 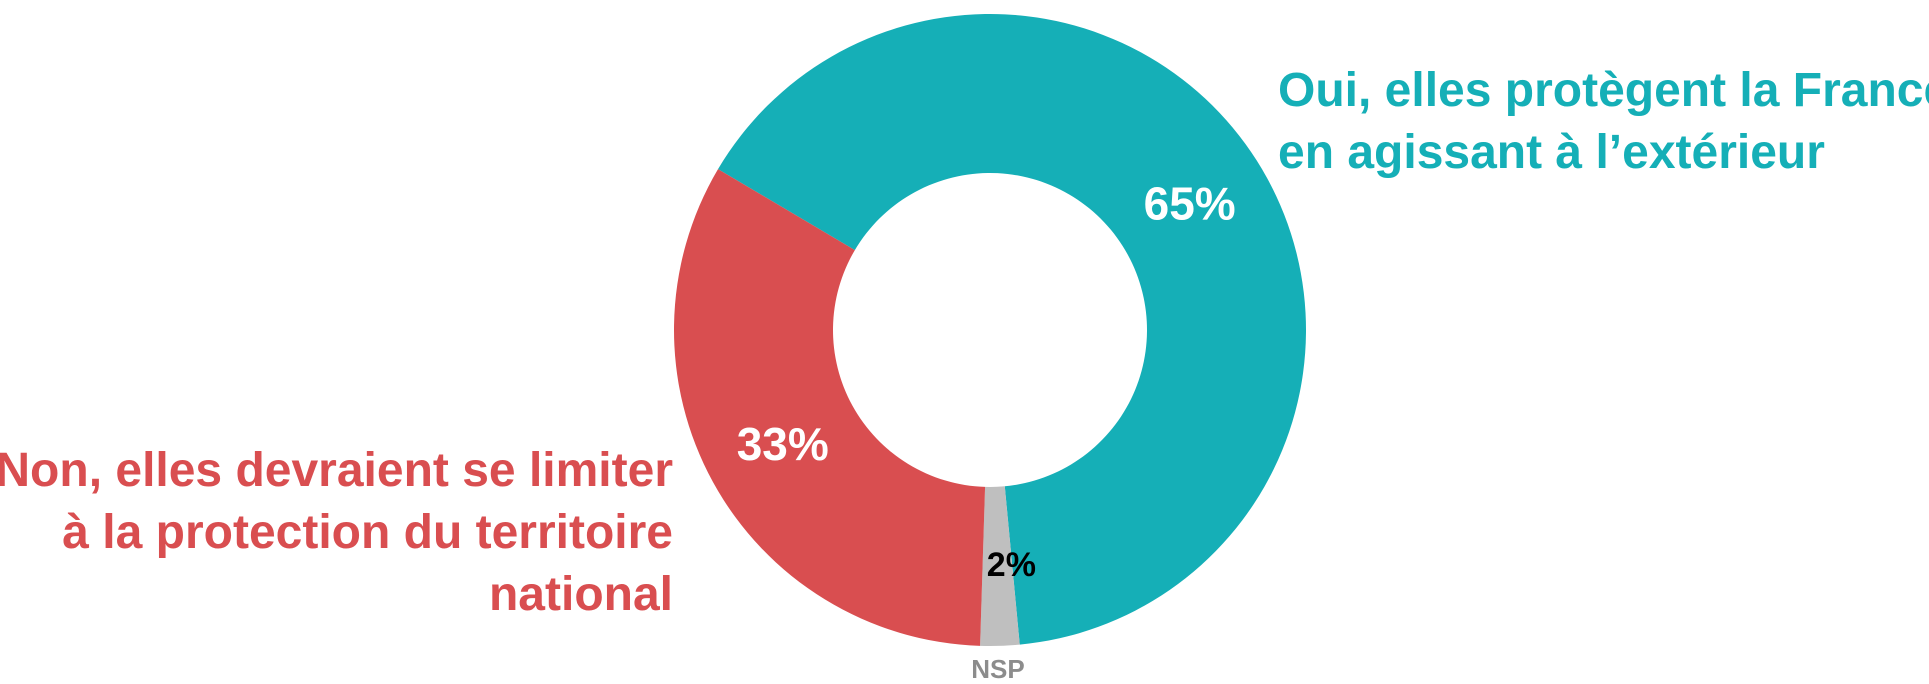 What do you see at coordinates (998, 669) in the screenshot?
I see `category-label-nsp: NSP` at bounding box center [998, 669].